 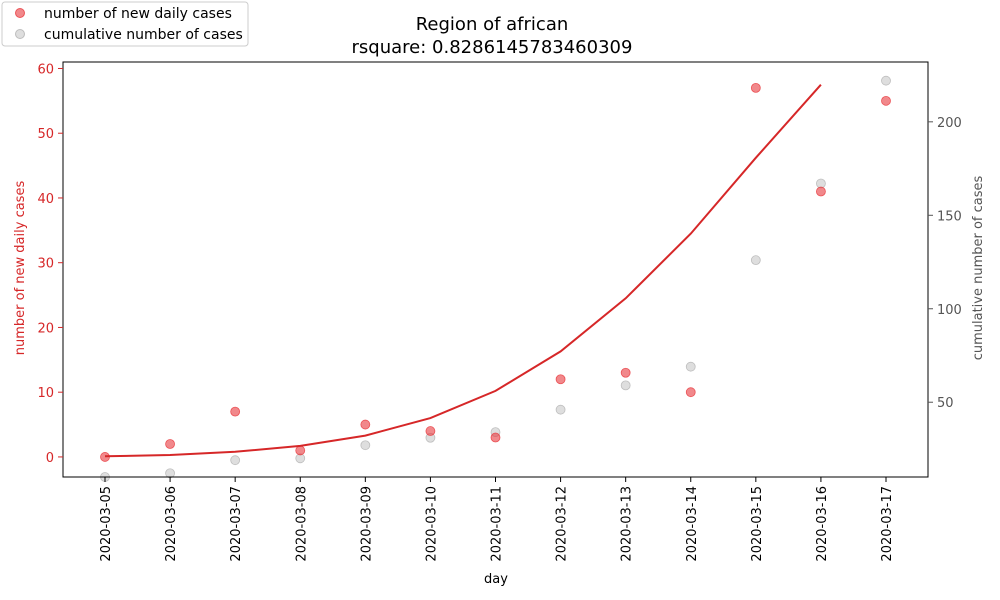 I want to click on y-left-tick-label: 0, so click(x=50, y=458).